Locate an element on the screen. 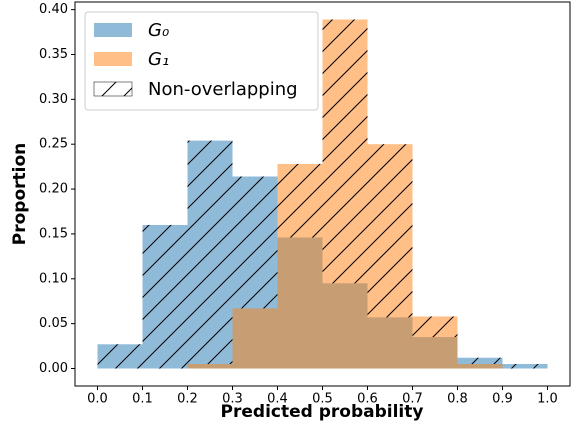 Image resolution: width=581 pixels, height=430 pixels. y-tick-label: 0.05 is located at coordinates (53, 323).